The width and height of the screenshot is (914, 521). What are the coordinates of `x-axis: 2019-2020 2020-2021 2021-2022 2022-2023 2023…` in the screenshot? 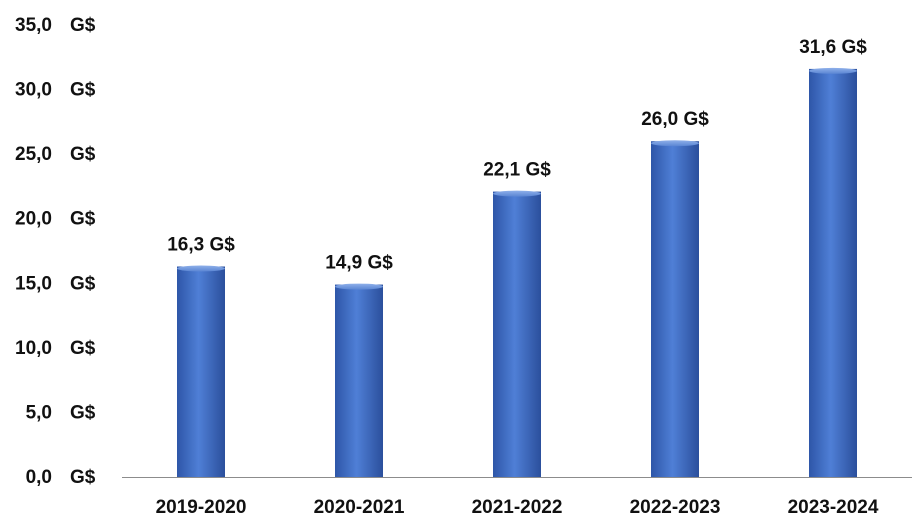 It's located at (517, 507).